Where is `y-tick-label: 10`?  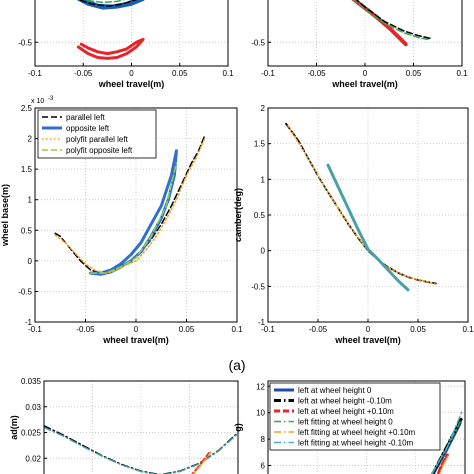 y-tick-label: 10 is located at coordinates (260, 413).